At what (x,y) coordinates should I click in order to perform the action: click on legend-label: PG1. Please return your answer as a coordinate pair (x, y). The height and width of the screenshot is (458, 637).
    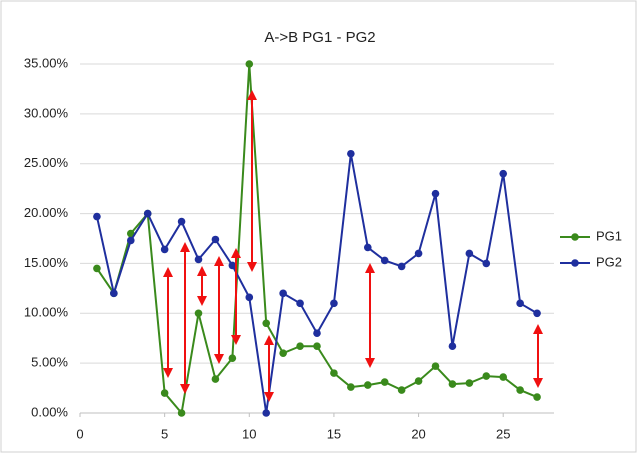
    Looking at the image, I should click on (609, 235).